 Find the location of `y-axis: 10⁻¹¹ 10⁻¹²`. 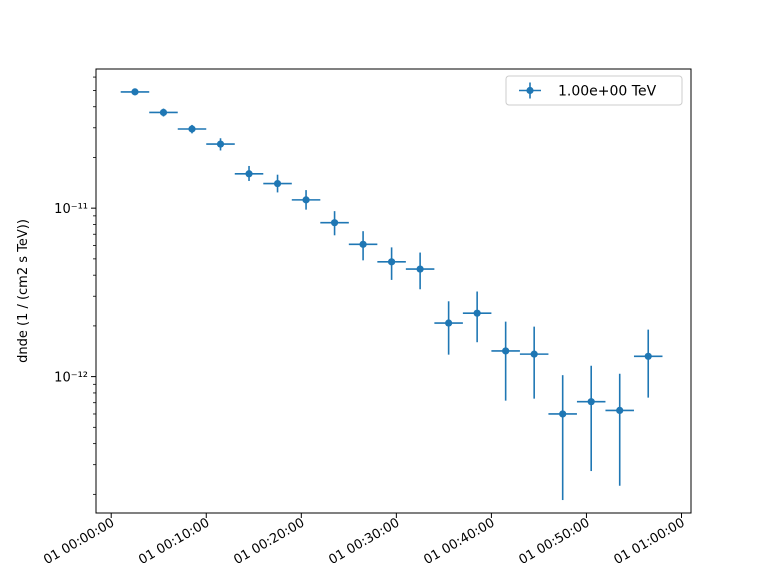

y-axis: 10⁻¹¹ 10⁻¹² is located at coordinates (75, 285).